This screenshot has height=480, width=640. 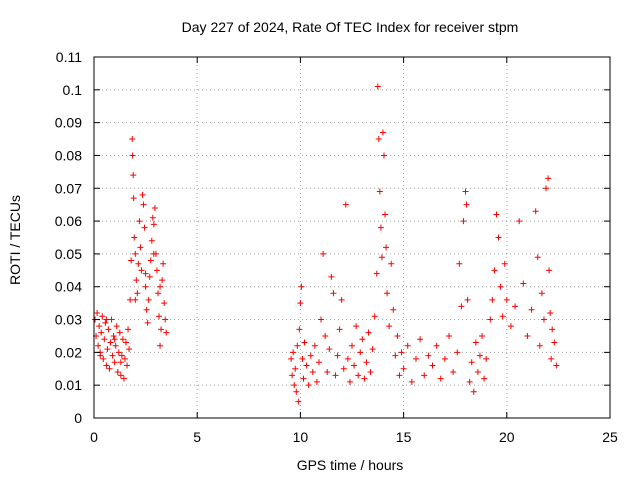 I want to click on x-tick-label: 10, so click(x=301, y=437).